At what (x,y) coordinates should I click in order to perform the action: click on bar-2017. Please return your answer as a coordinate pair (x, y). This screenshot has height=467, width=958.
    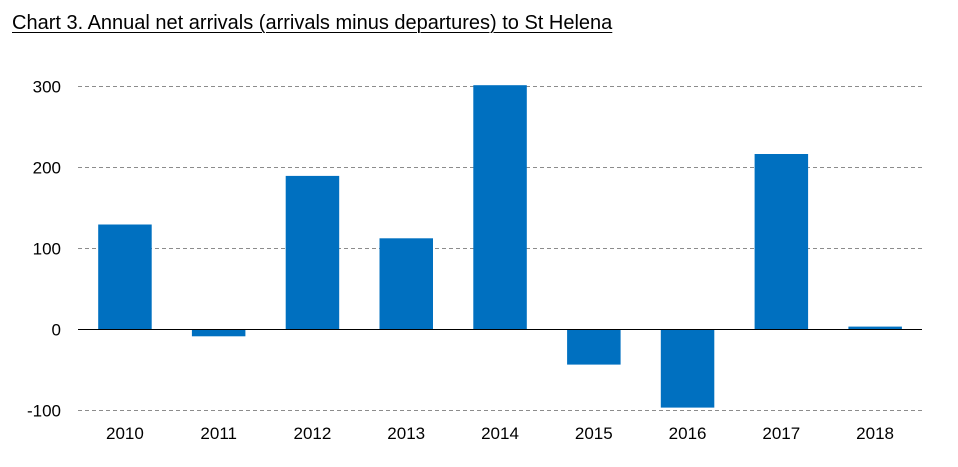
    Looking at the image, I should click on (781, 241).